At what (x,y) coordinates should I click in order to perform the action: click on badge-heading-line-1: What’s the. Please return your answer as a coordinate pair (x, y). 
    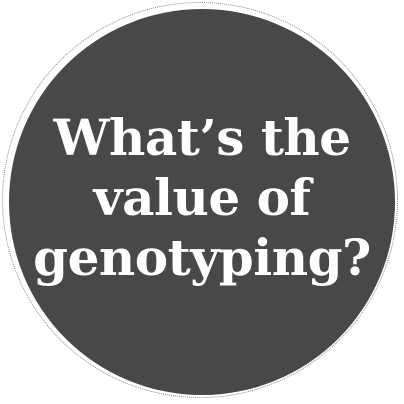
    Looking at the image, I should click on (202, 137).